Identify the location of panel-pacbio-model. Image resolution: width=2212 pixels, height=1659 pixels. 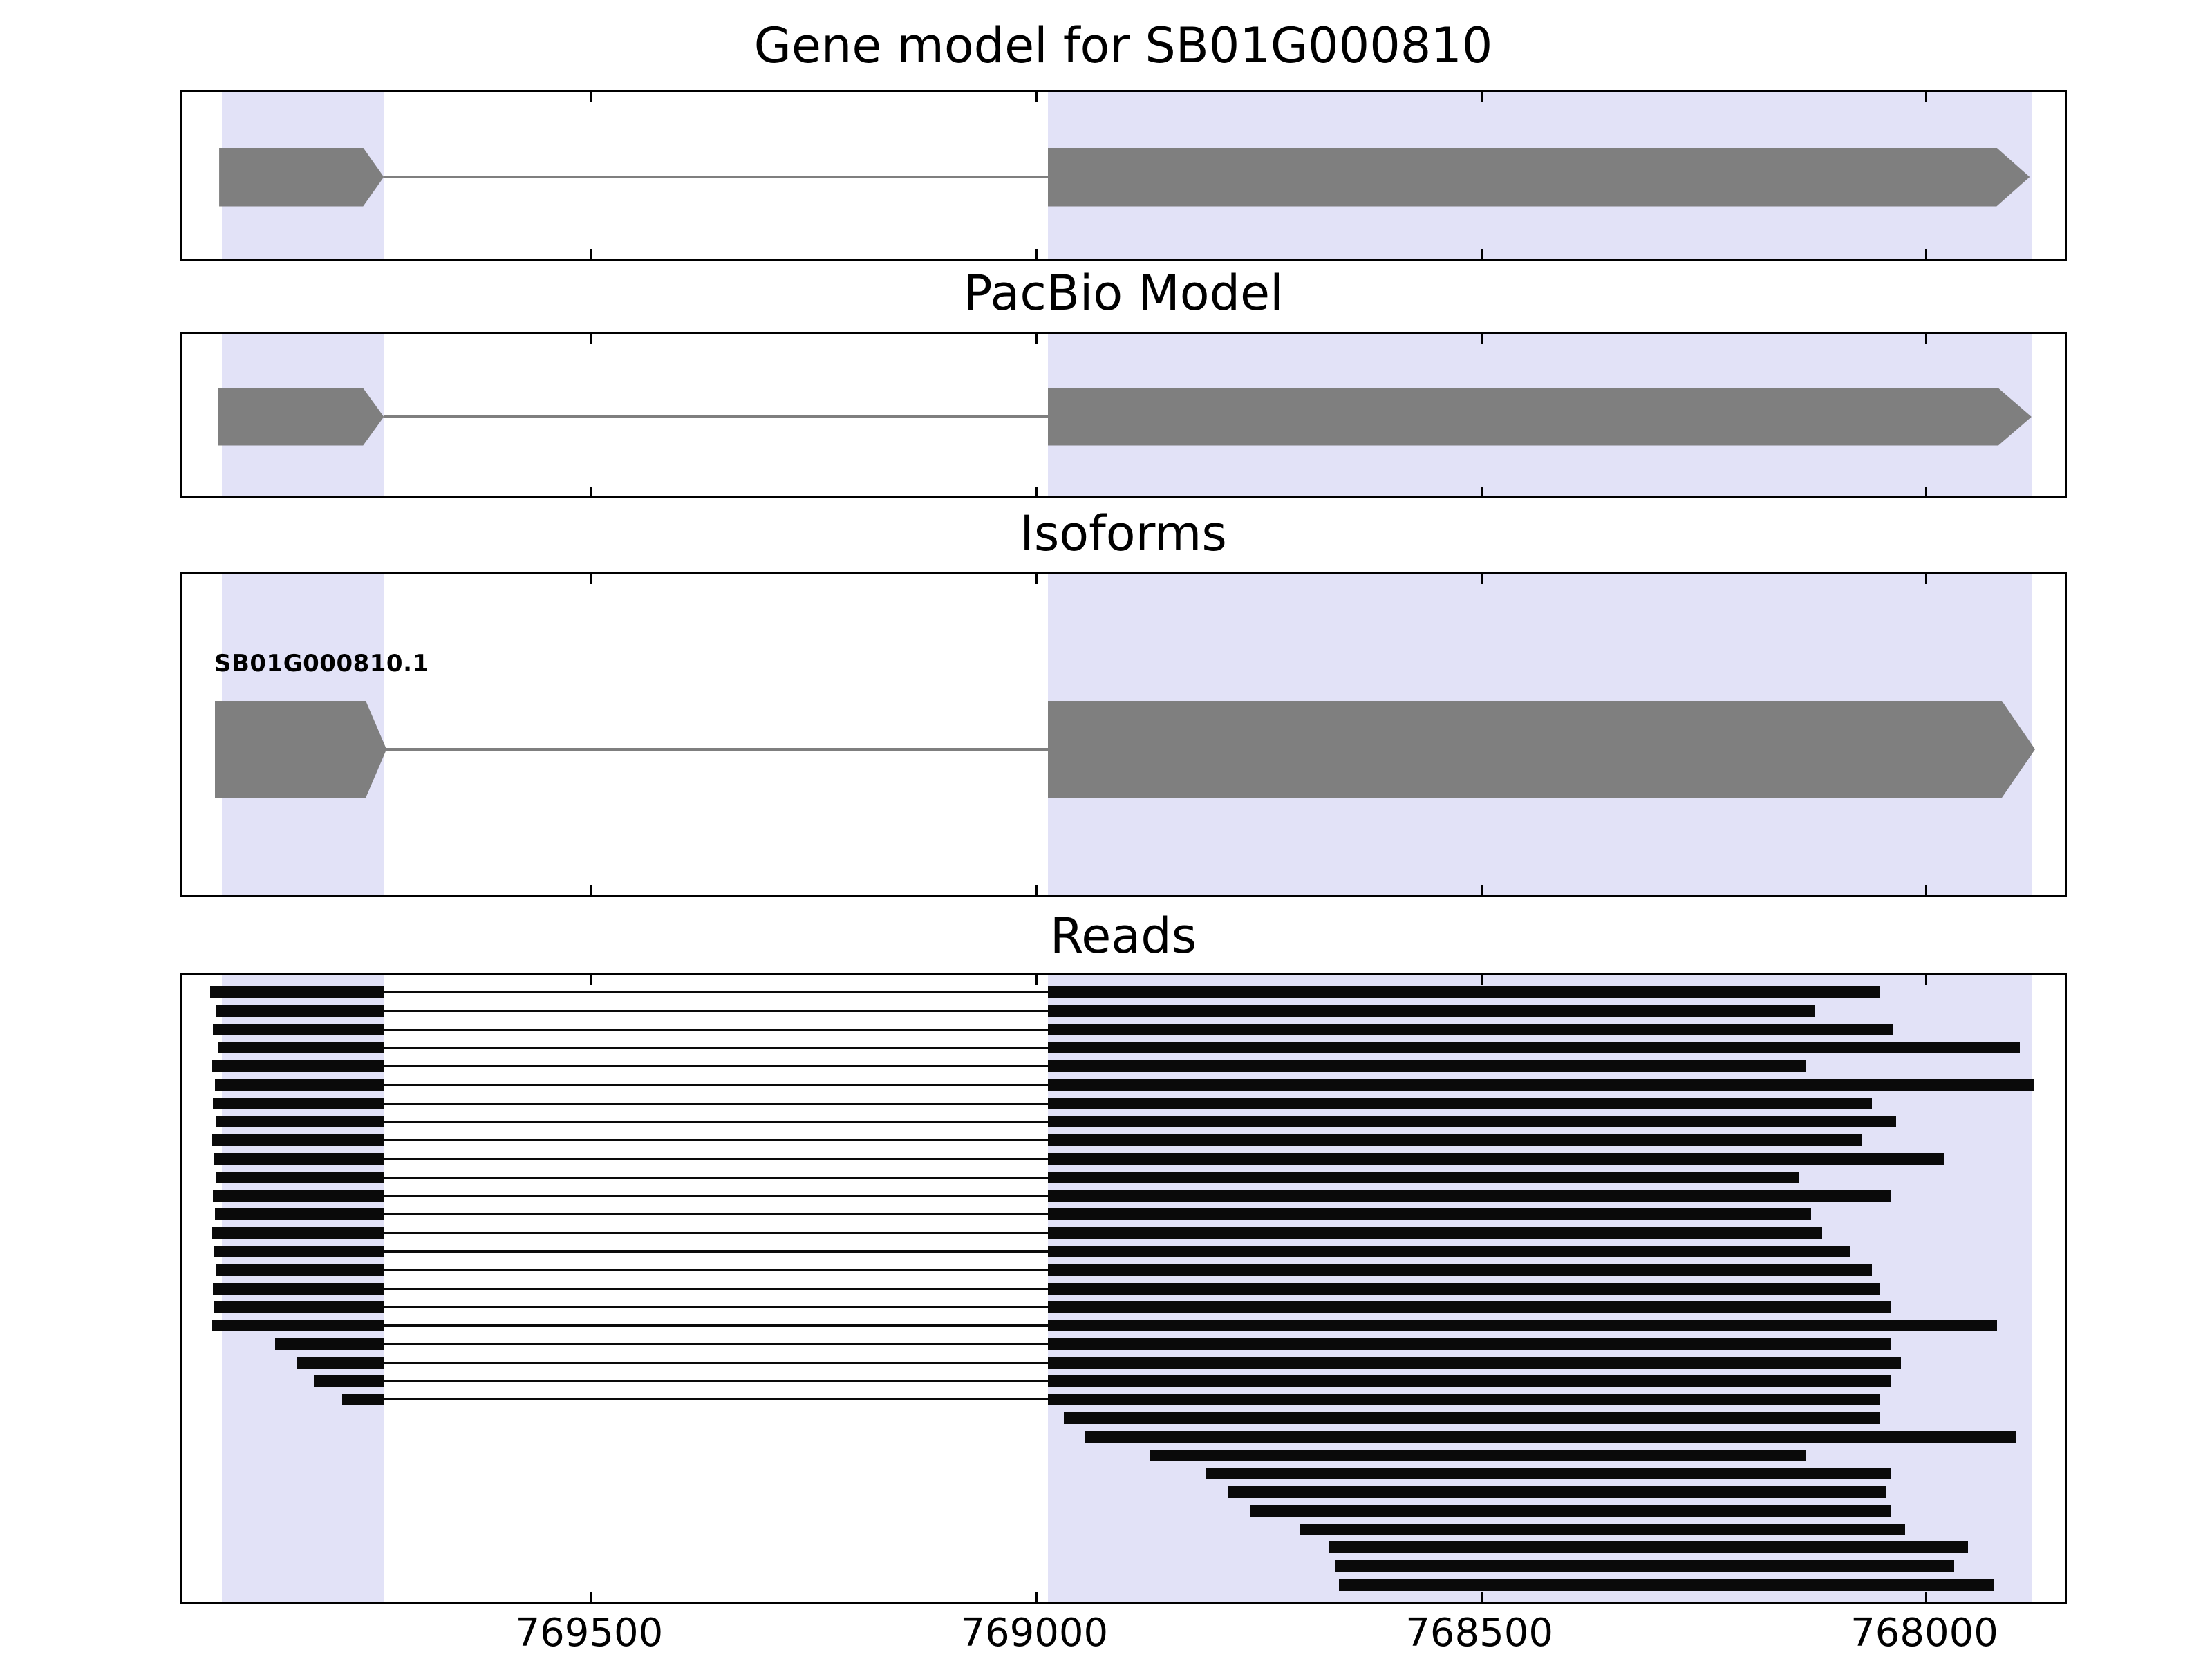
(1124, 415).